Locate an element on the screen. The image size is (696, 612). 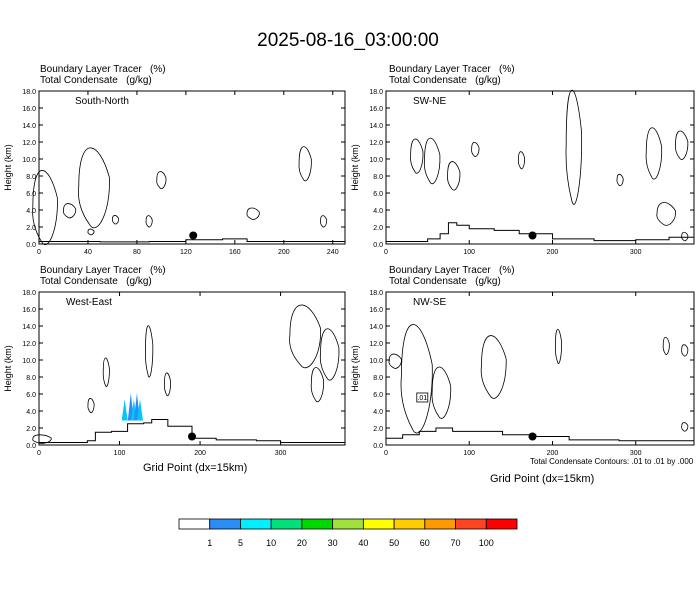
y-tick-label: 8.0 is located at coordinates (31, 177).